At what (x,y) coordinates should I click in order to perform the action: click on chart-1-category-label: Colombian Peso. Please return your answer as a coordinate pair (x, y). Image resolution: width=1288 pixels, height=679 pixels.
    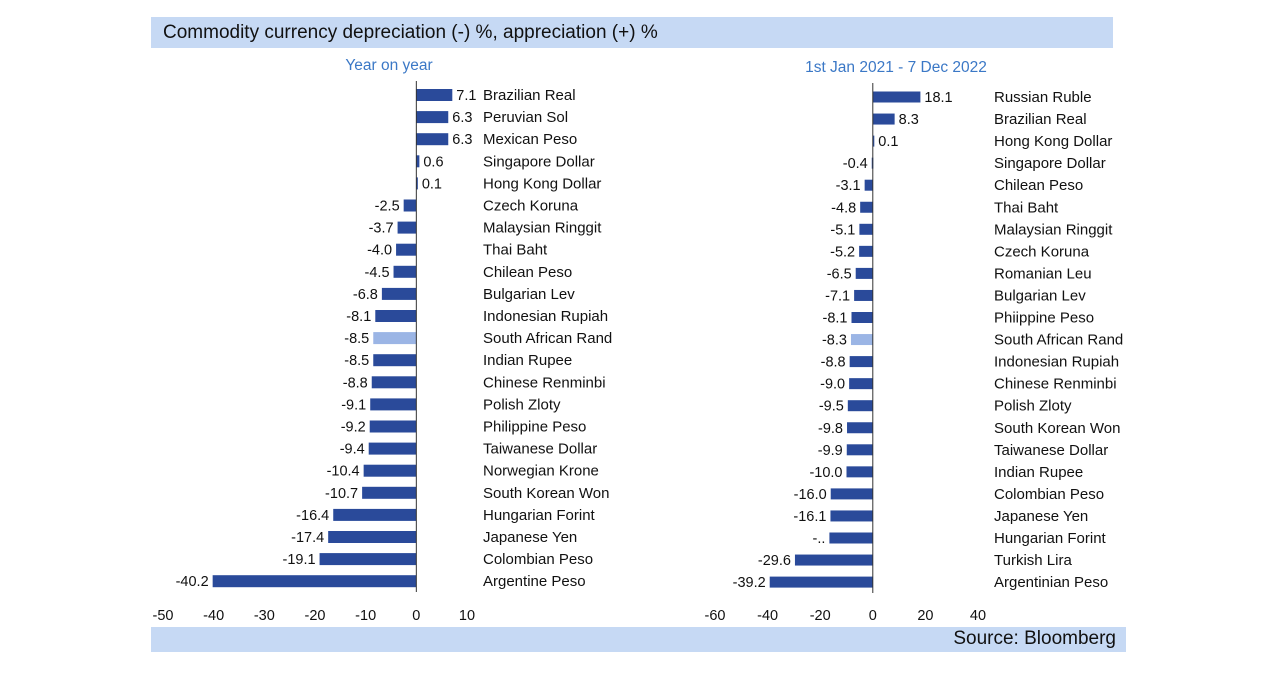
    Looking at the image, I should click on (538, 559).